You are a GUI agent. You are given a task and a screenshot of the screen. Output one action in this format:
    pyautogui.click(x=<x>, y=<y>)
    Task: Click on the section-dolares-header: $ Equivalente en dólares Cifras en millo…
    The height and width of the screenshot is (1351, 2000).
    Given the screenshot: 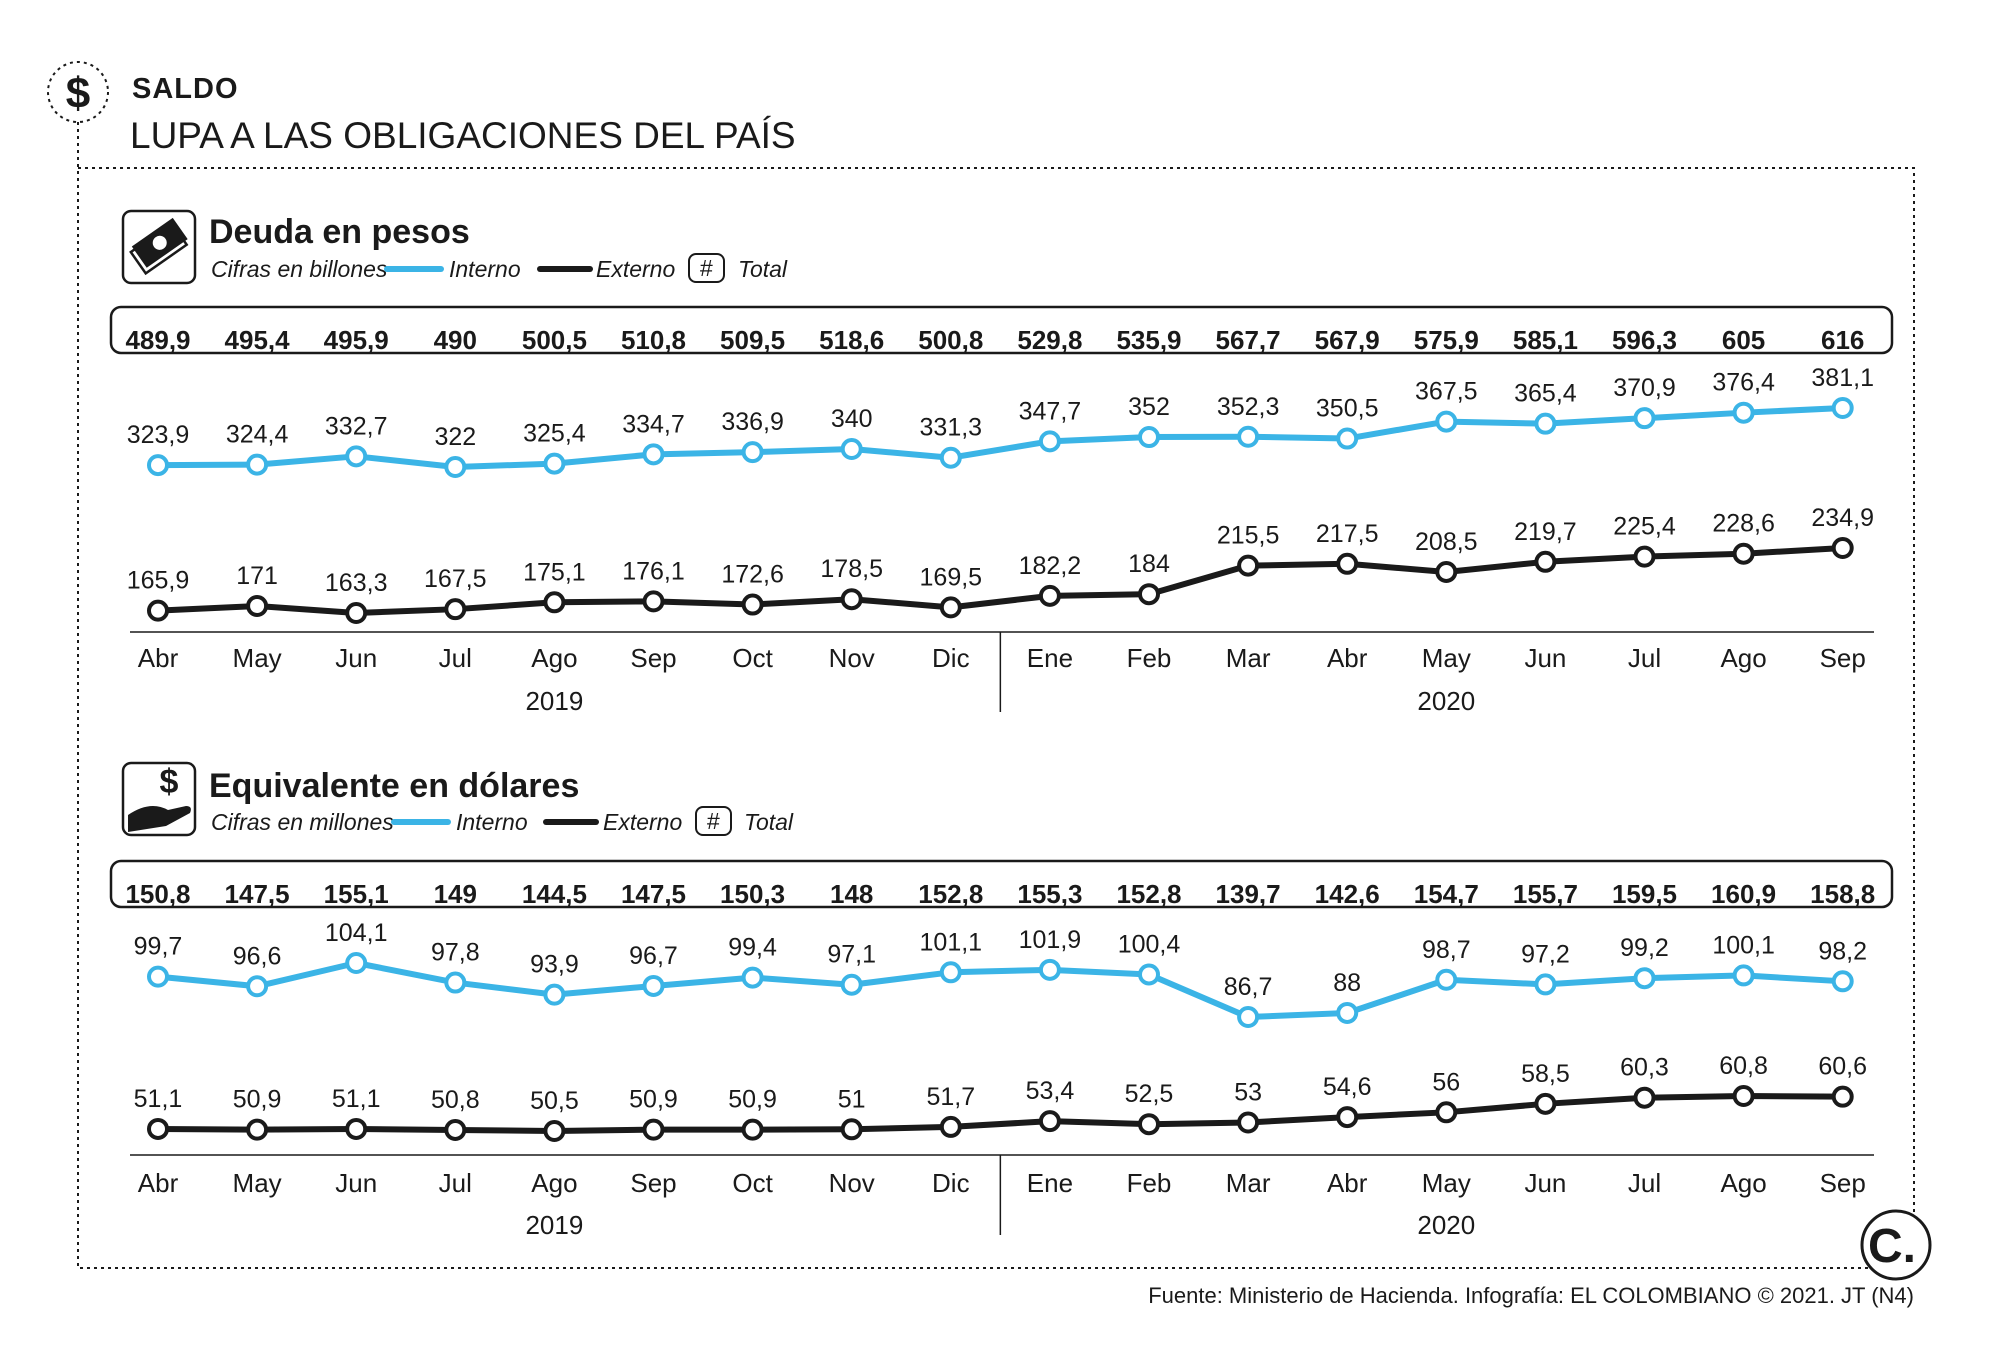 What is the action you would take?
    pyautogui.click(x=457, y=799)
    